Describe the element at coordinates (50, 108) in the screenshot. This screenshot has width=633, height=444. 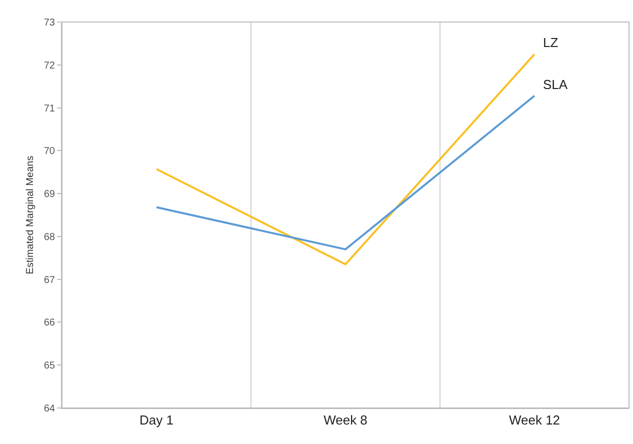
I see `y-tick-label: 71` at that location.